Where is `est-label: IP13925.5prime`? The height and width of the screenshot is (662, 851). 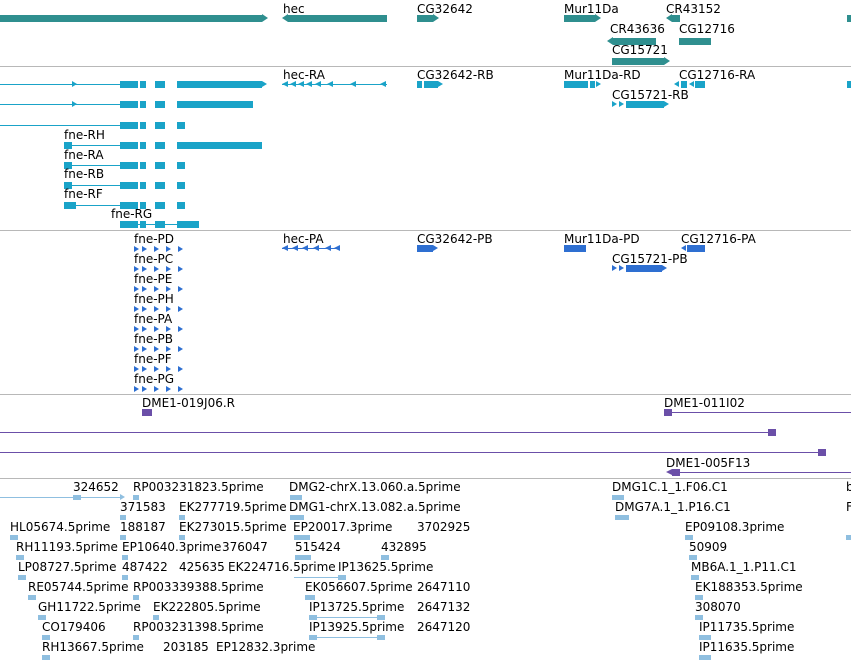 est-label: IP13925.5prime is located at coordinates (357, 627).